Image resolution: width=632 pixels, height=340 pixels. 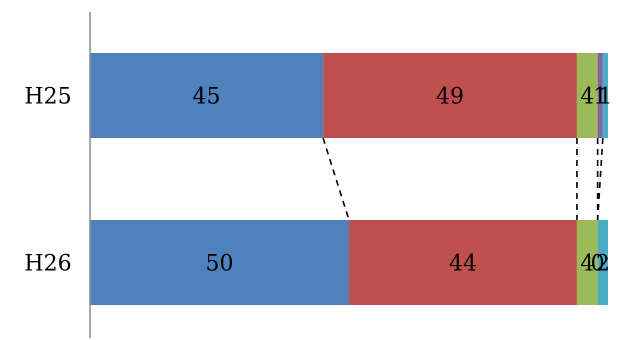 I want to click on bar-segment-h25-s3, so click(x=587, y=95).